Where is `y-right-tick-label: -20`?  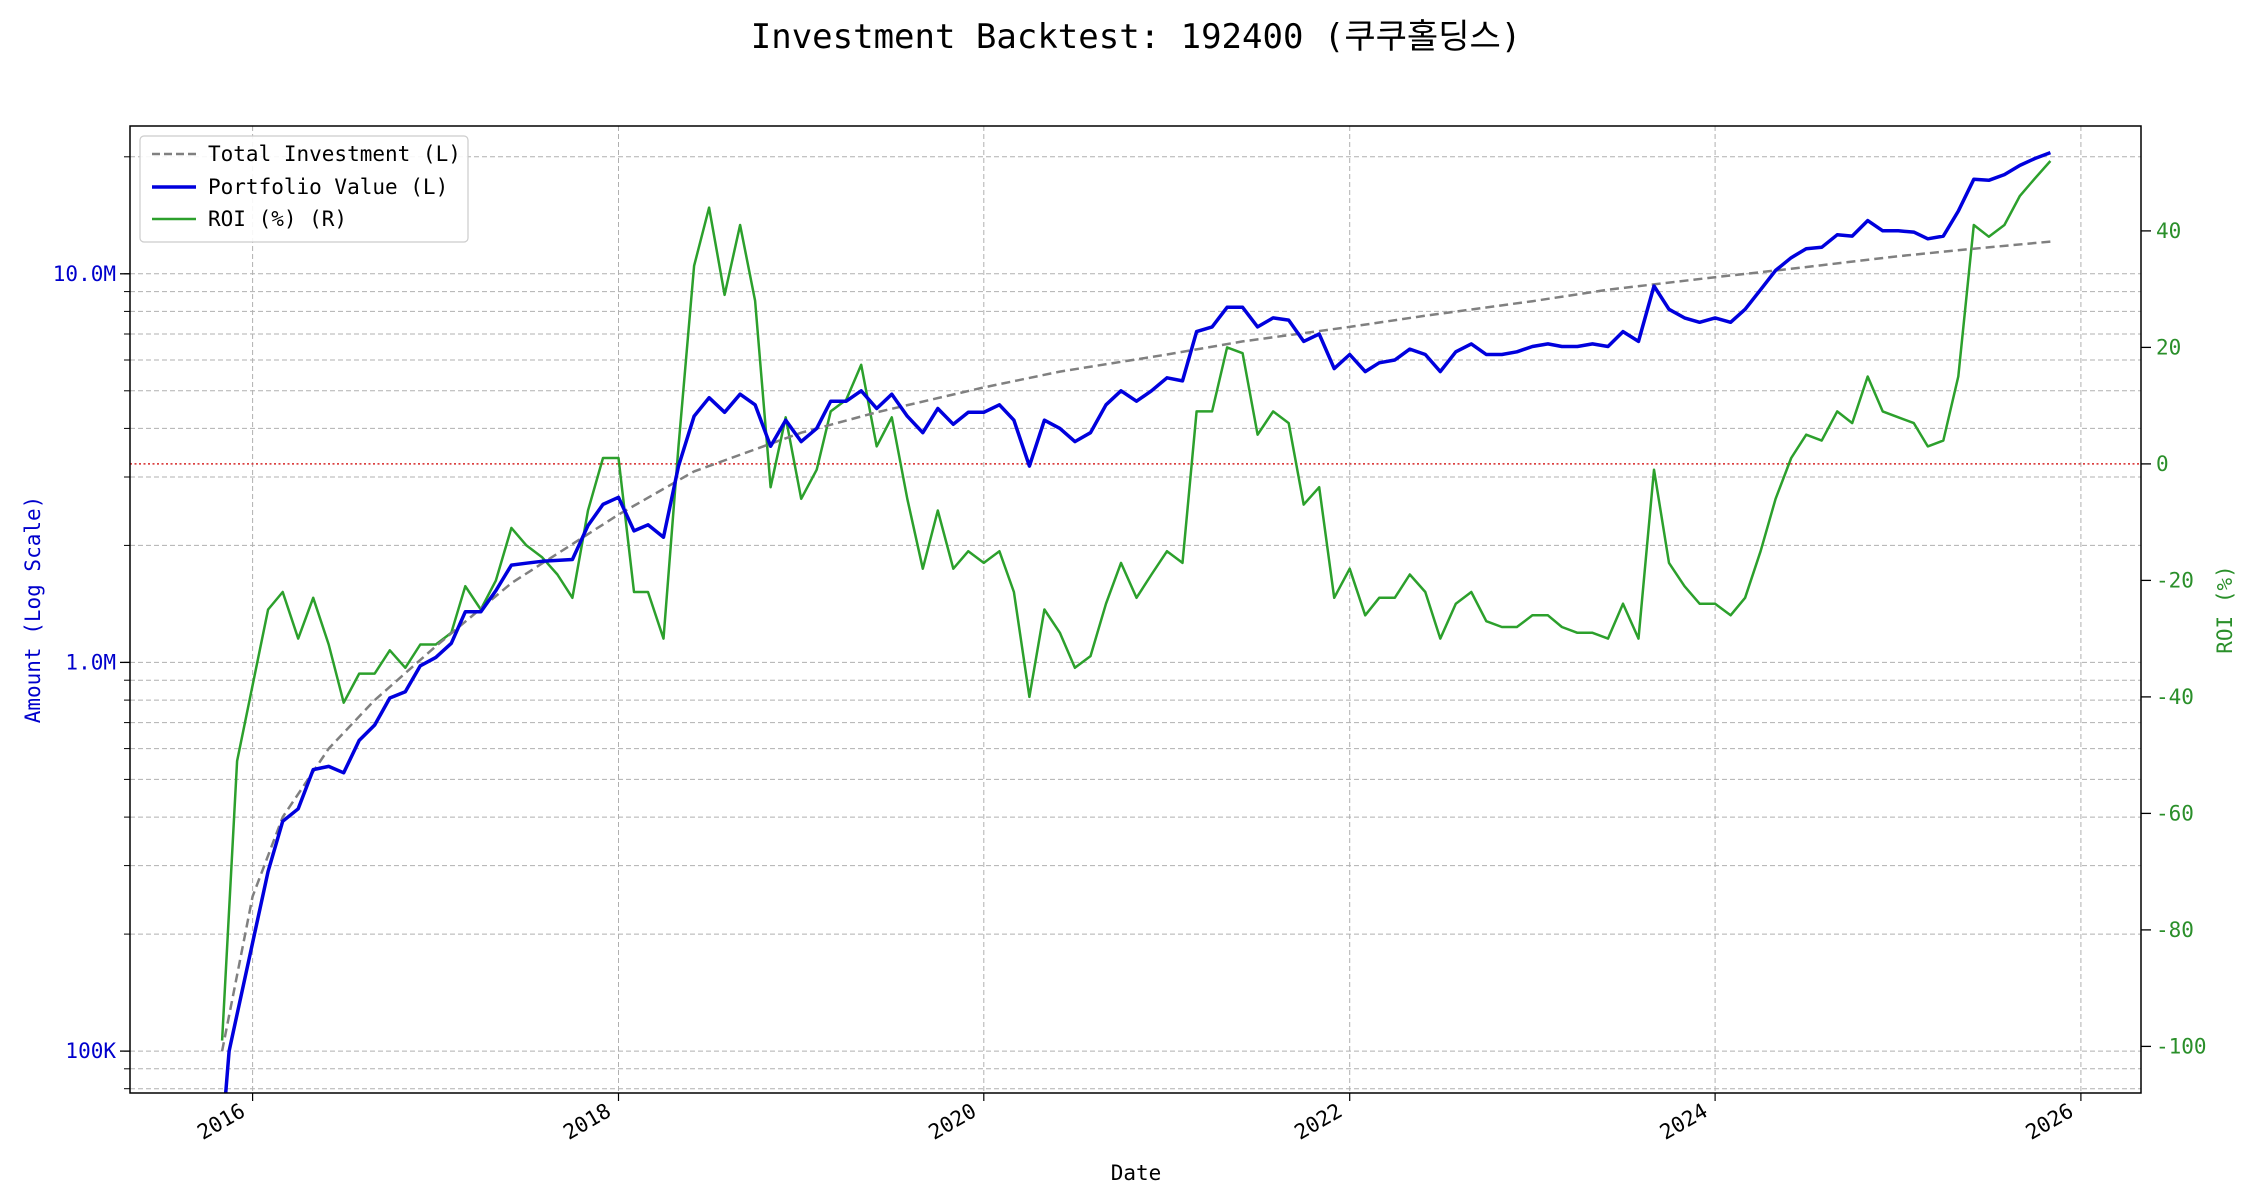 y-right-tick-label: -20 is located at coordinates (2175, 580).